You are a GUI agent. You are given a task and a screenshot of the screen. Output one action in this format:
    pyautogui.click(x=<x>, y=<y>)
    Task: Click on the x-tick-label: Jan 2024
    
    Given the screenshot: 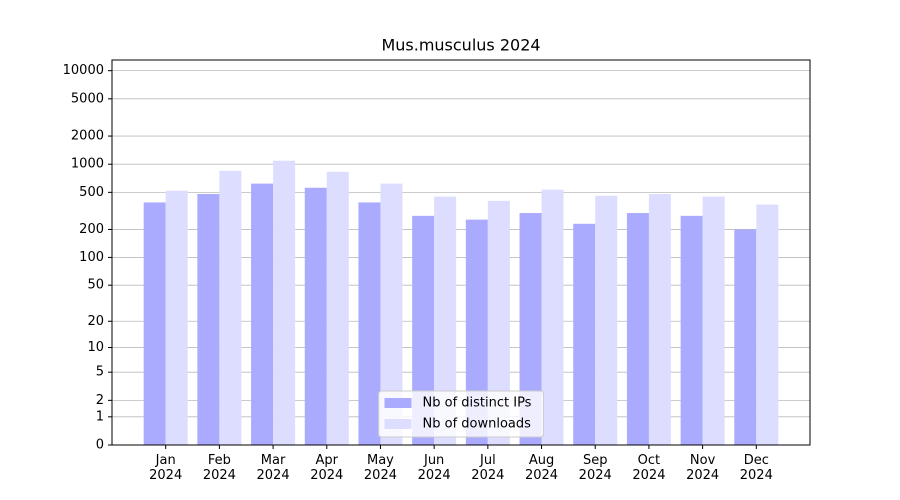 What is the action you would take?
    pyautogui.click(x=166, y=468)
    